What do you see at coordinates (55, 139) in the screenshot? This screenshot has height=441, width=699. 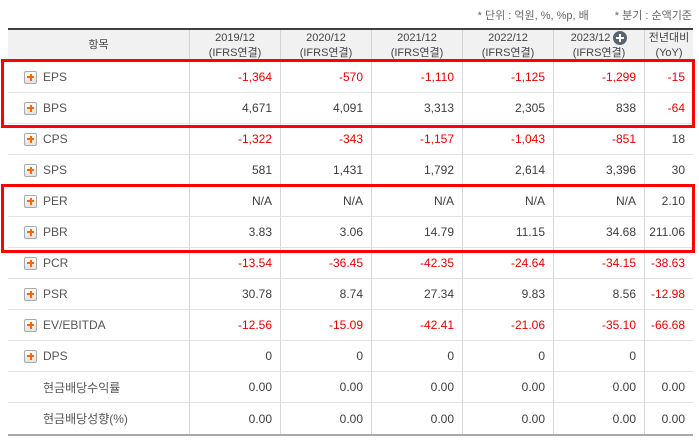 I see `row-label: CPS` at bounding box center [55, 139].